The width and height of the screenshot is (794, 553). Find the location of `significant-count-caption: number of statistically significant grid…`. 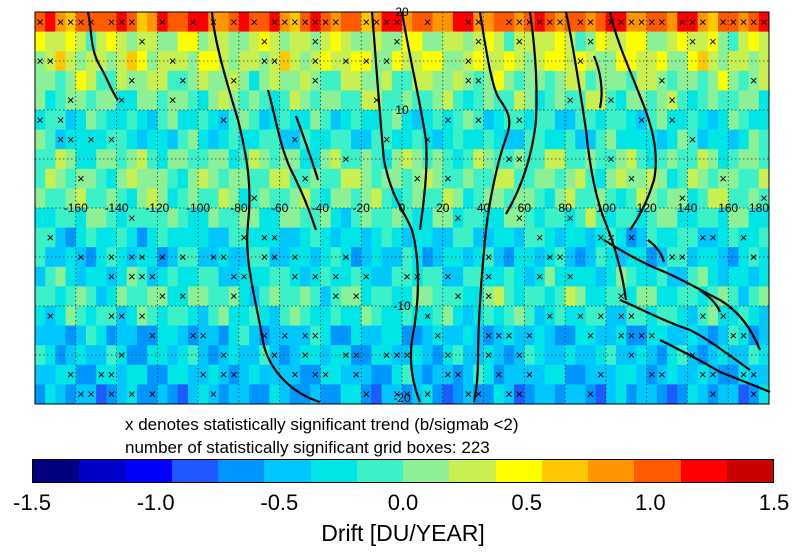

significant-count-caption: number of statistically significant grid… is located at coordinates (307, 447).